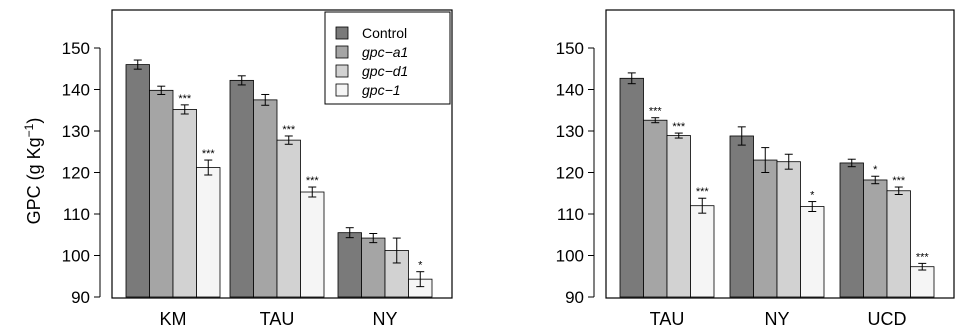 Image resolution: width=958 pixels, height=333 pixels. What do you see at coordinates (34, 121) in the screenshot?
I see `y-axis-title-end: )` at bounding box center [34, 121].